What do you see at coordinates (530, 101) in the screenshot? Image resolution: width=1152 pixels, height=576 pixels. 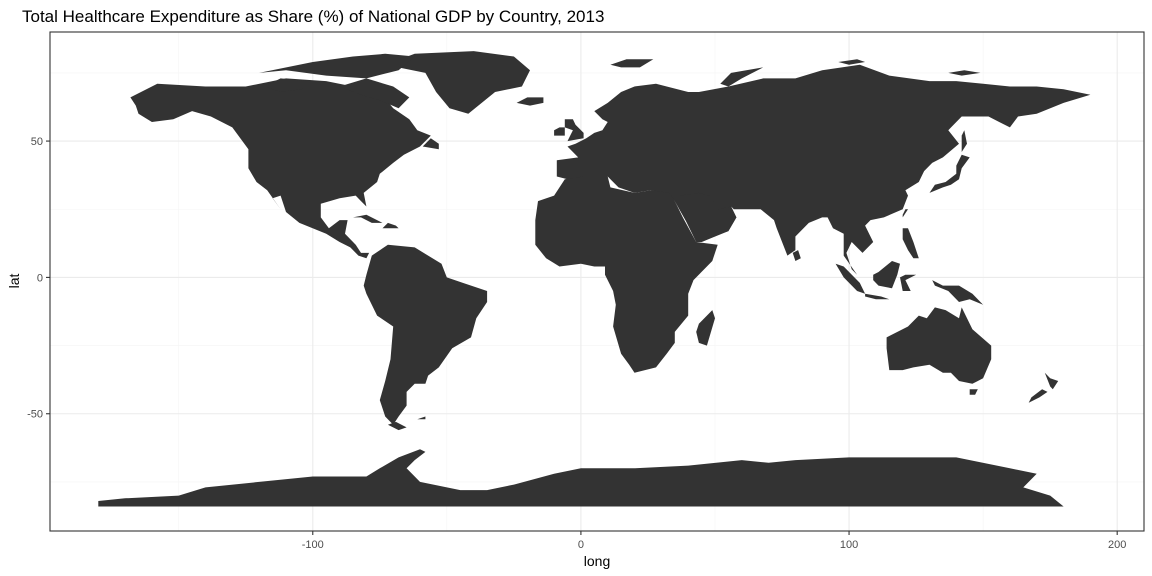 I see `land-iceland` at bounding box center [530, 101].